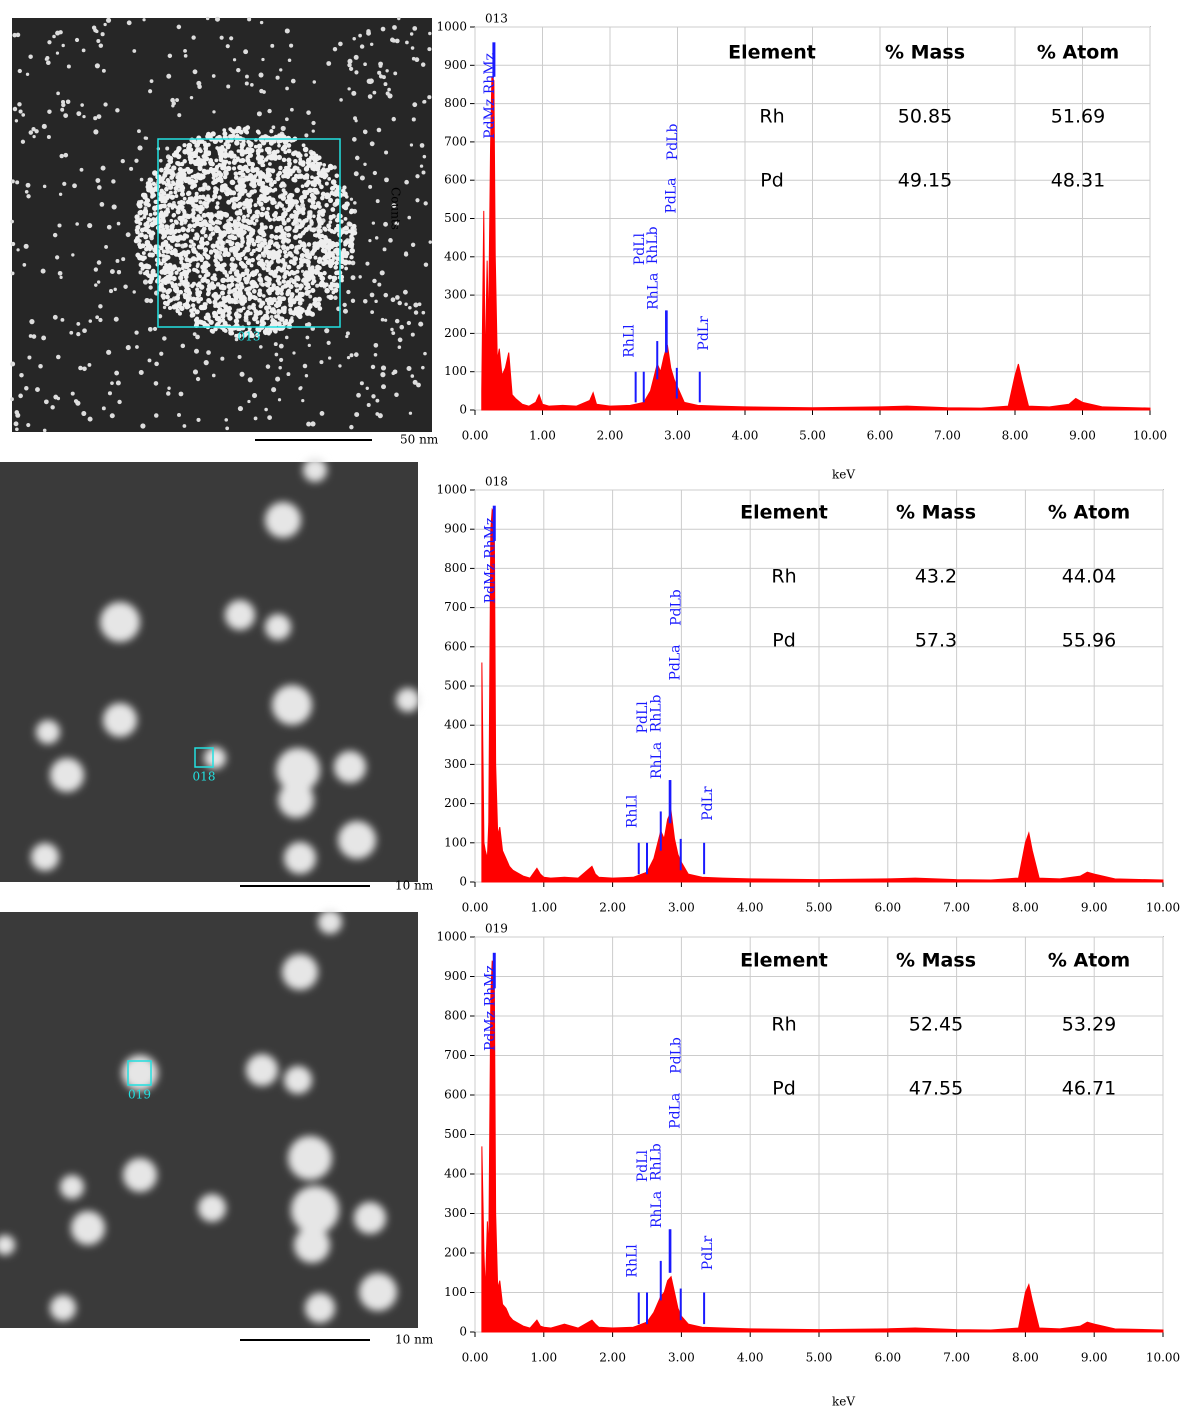  Describe the element at coordinates (936, 1025) in the screenshot. I see `table-cell: 52.45` at that location.